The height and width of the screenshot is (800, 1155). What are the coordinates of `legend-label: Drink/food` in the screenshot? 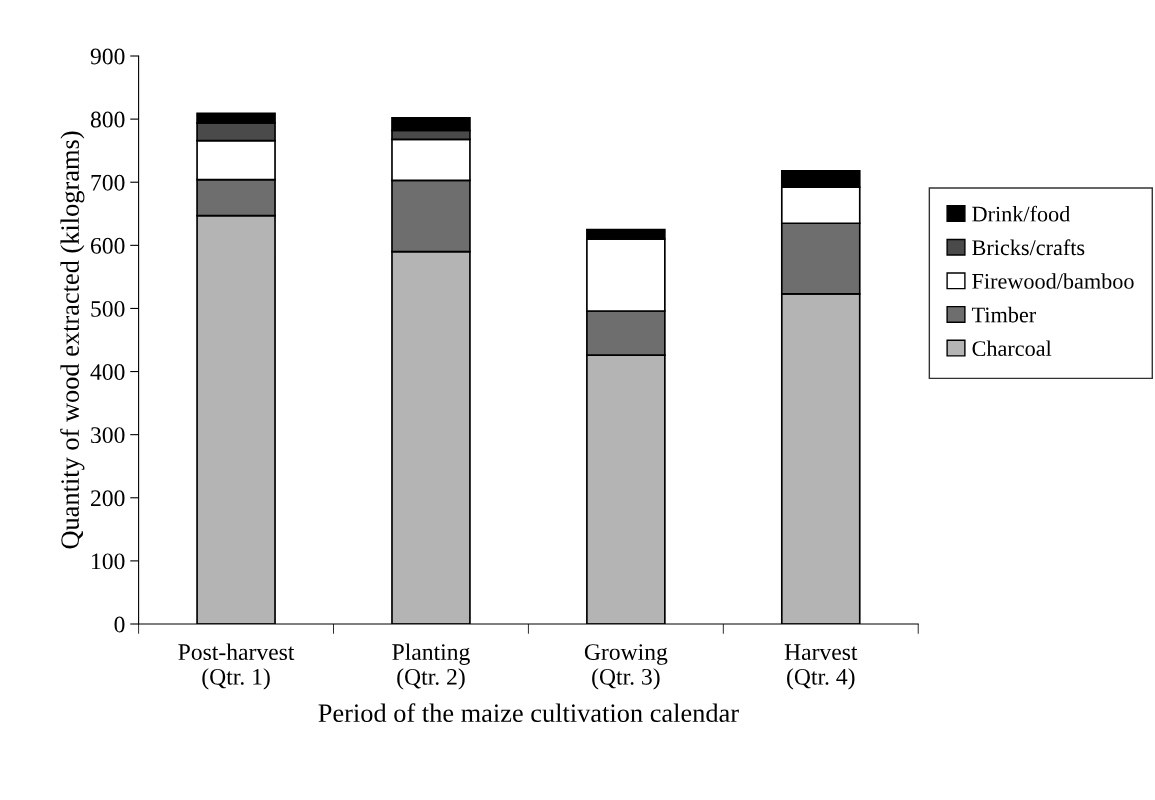 It's located at (1021, 213).